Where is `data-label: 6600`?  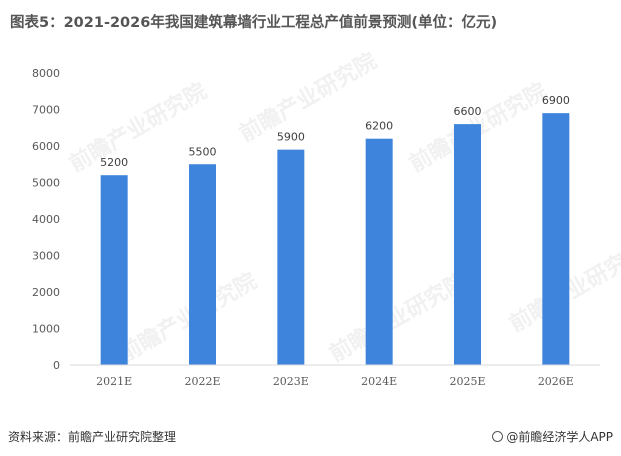
data-label: 6600 is located at coordinates (468, 111).